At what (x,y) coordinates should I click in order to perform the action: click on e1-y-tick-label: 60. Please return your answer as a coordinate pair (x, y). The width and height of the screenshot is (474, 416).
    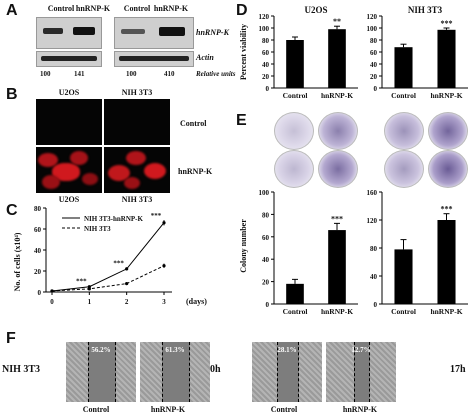
    Looking at the image, I should click on (266, 238).